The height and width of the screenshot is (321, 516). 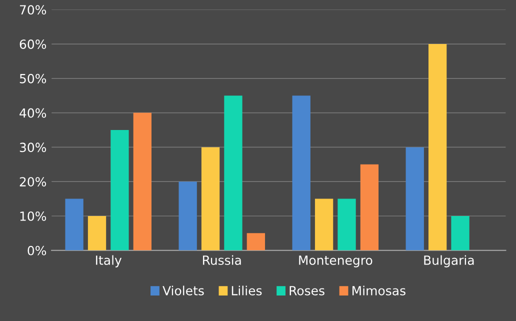 I want to click on y-tick-label: 30%, so click(x=33, y=147).